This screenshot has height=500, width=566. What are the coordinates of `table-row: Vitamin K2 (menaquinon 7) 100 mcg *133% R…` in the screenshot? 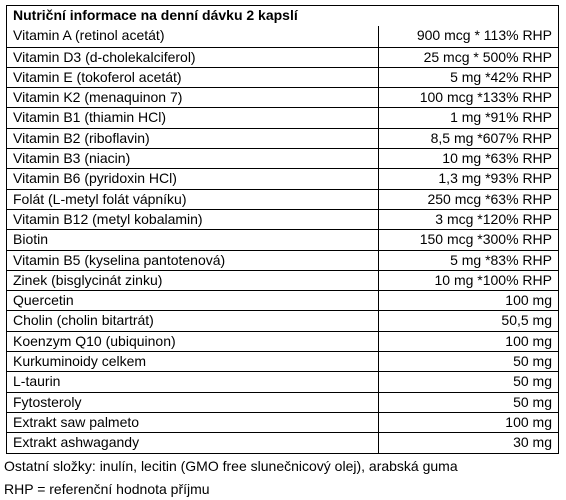 It's located at (282, 97).